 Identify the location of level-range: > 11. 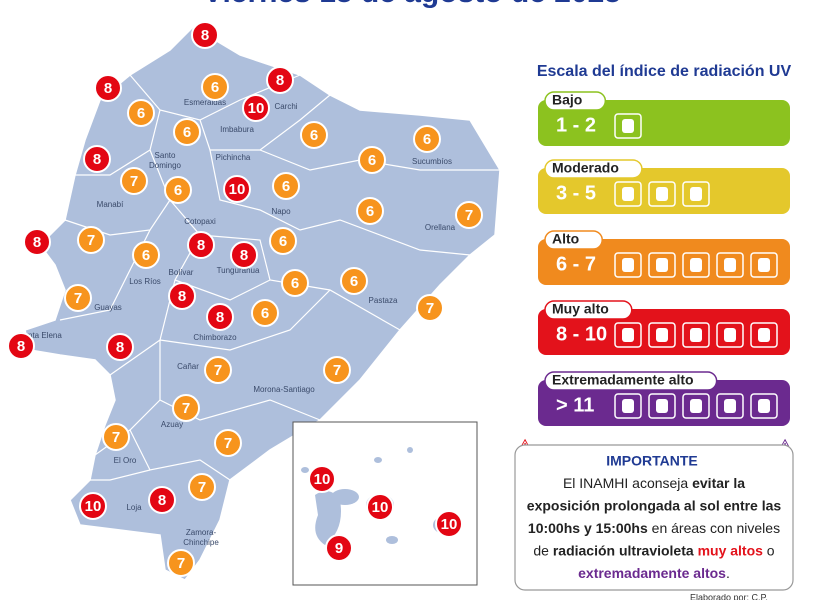
(575, 405).